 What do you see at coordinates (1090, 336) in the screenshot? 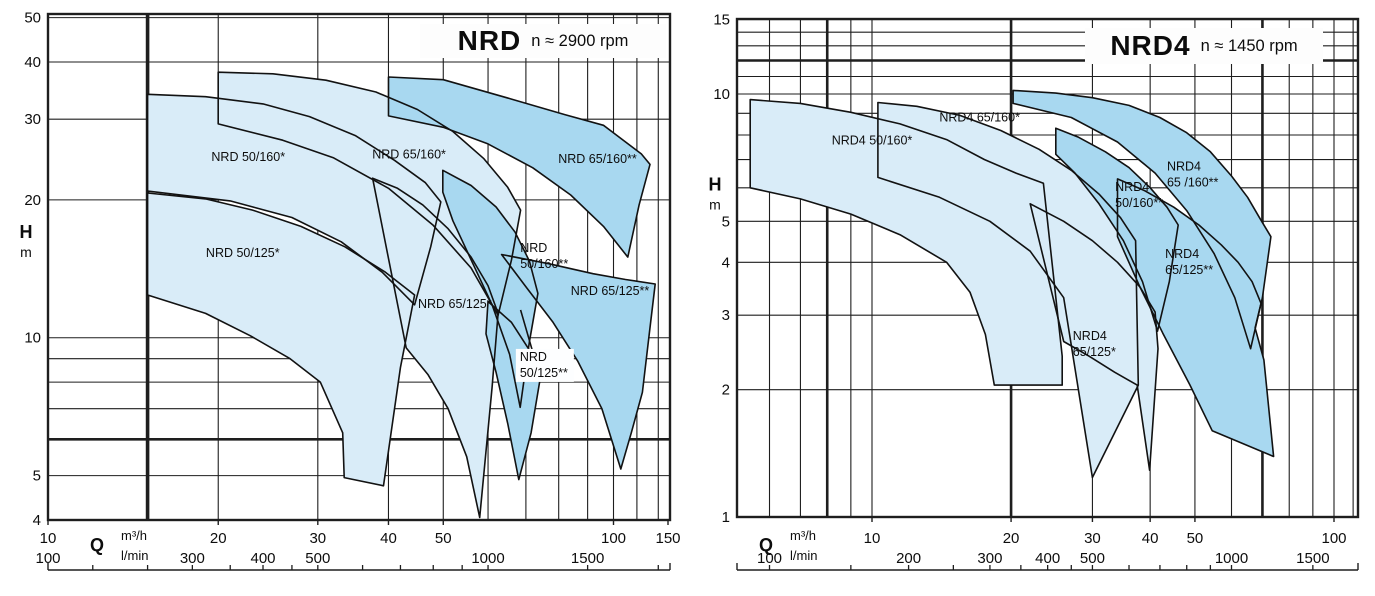
I see `region-nrd4-65-125-label: NRD4` at bounding box center [1090, 336].